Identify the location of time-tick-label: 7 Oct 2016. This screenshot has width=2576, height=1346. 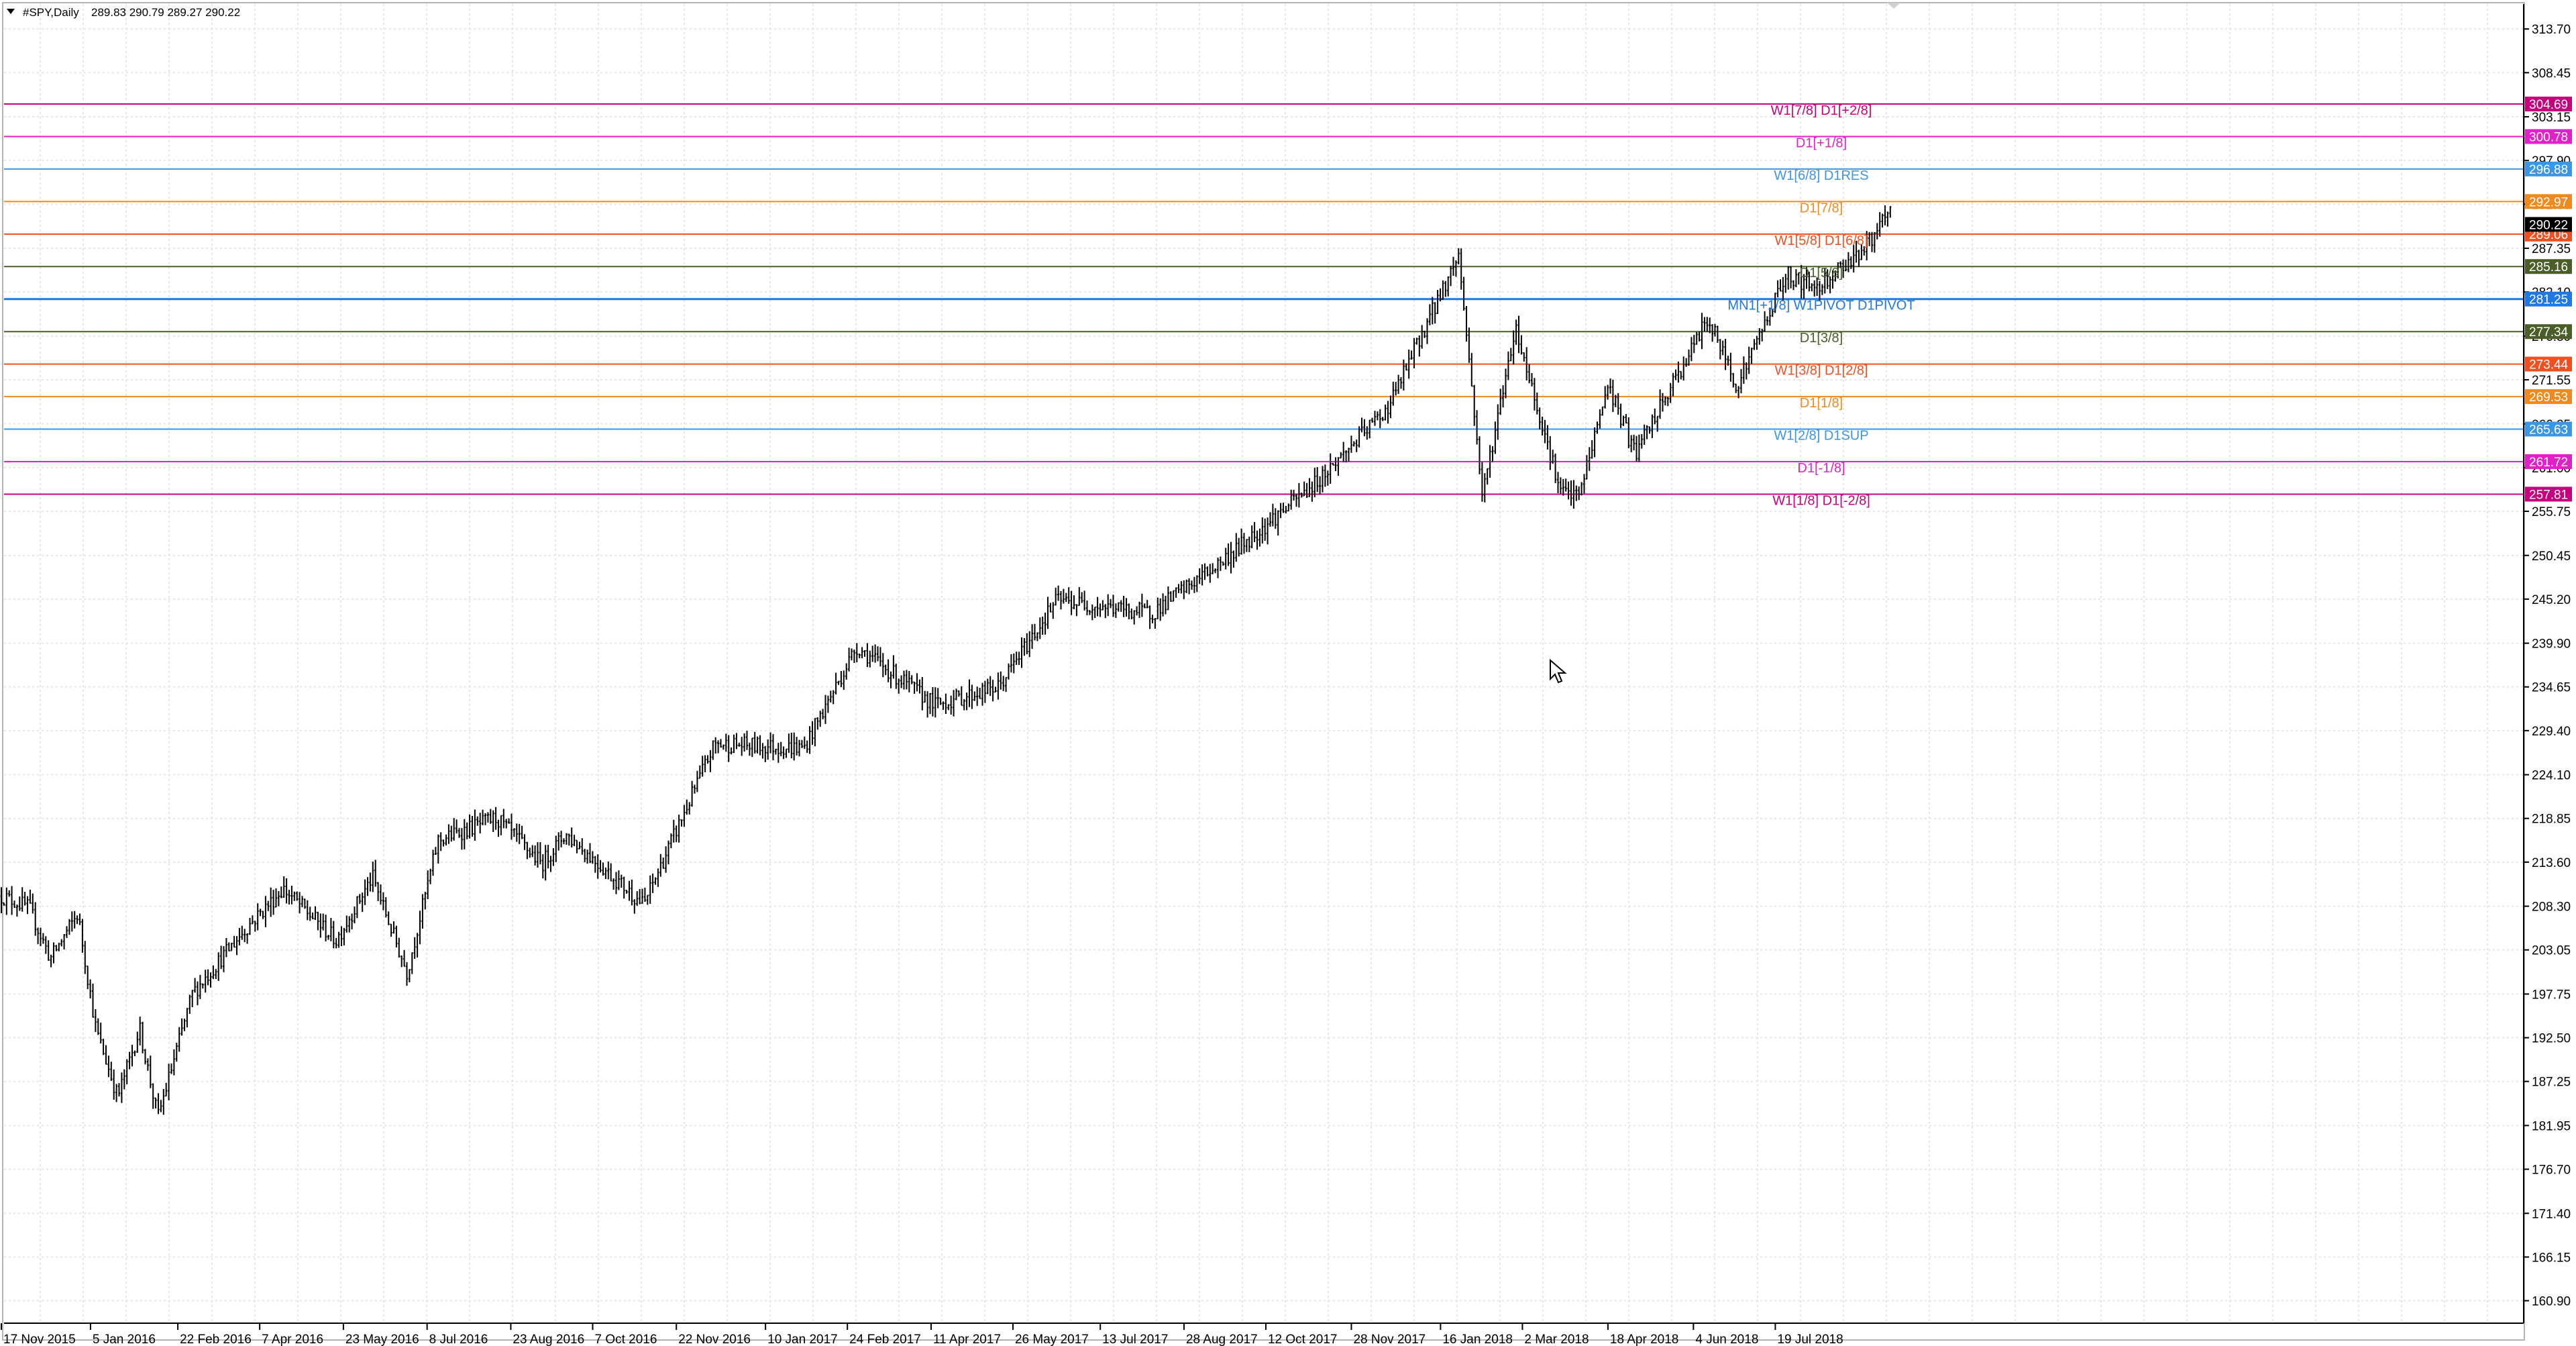
(625, 1339).